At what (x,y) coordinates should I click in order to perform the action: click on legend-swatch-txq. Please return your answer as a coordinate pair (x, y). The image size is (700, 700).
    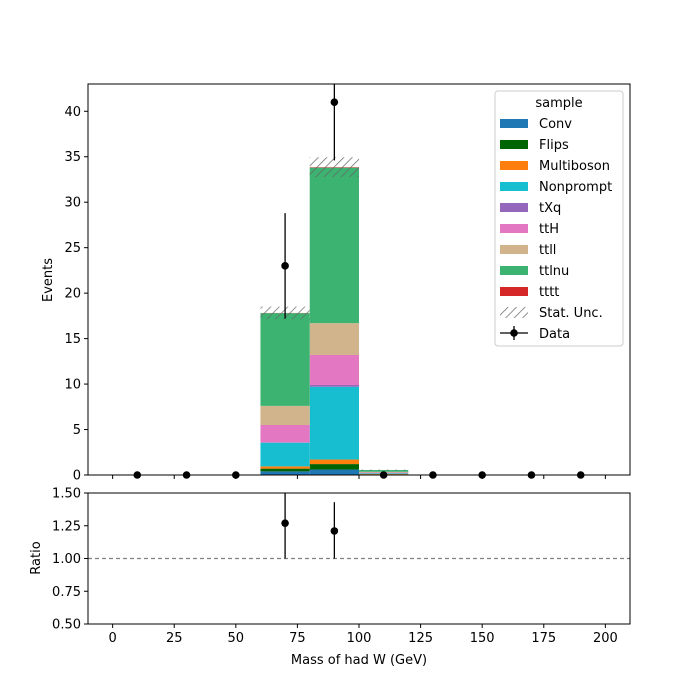
    Looking at the image, I should click on (514, 207).